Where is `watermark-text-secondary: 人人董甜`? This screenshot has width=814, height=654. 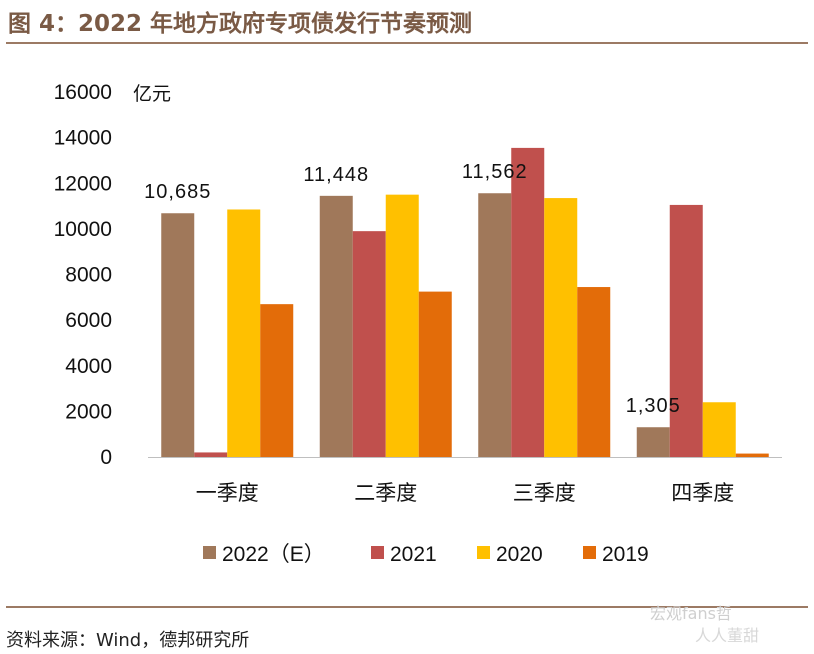 watermark-text-secondary: 人人董甜 is located at coordinates (727, 635).